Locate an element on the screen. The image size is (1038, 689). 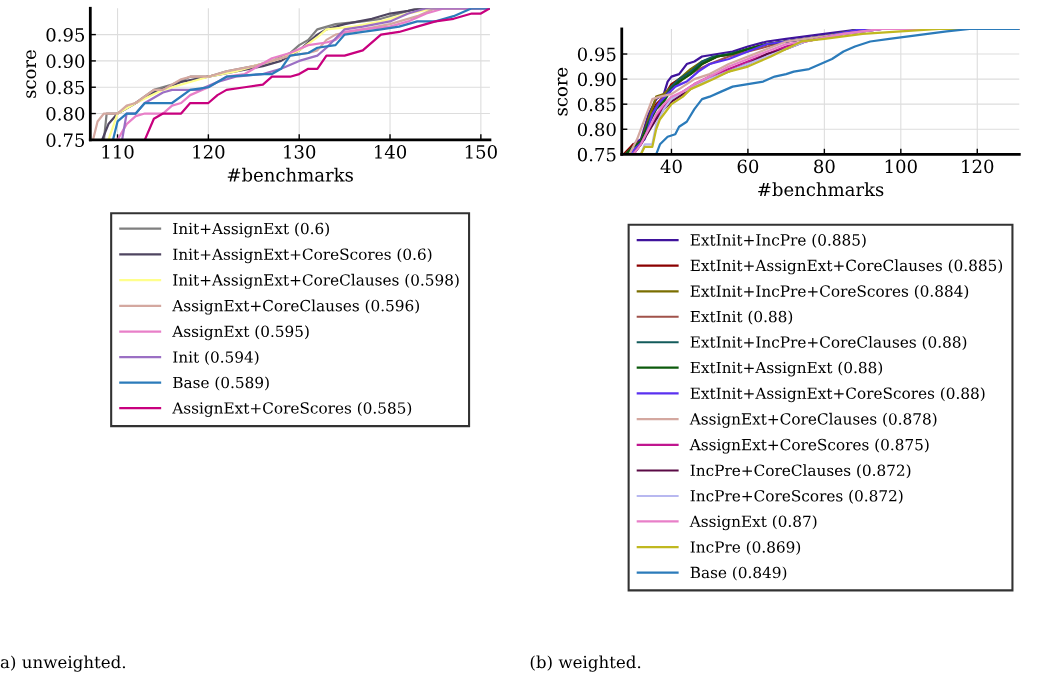
legend-label: IncPre+CoreClauses (0.872) is located at coordinates (800, 471).